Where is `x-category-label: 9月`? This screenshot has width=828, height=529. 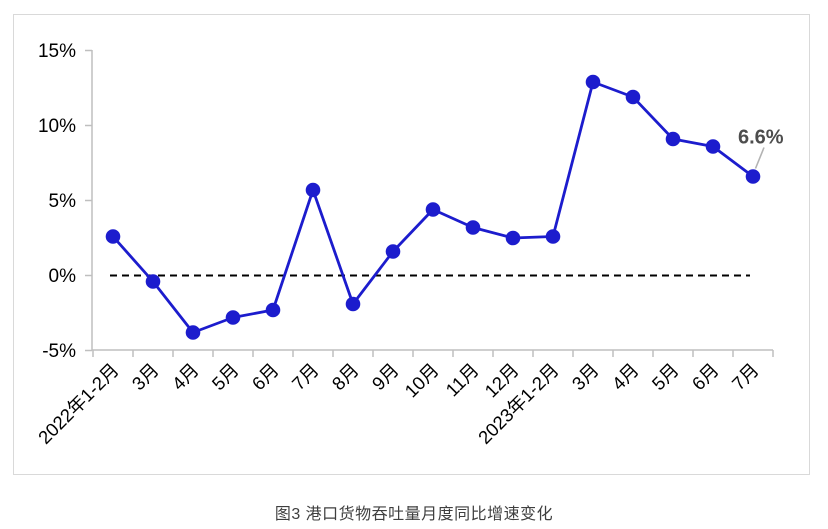 x-category-label: 9月 is located at coordinates (385, 376).